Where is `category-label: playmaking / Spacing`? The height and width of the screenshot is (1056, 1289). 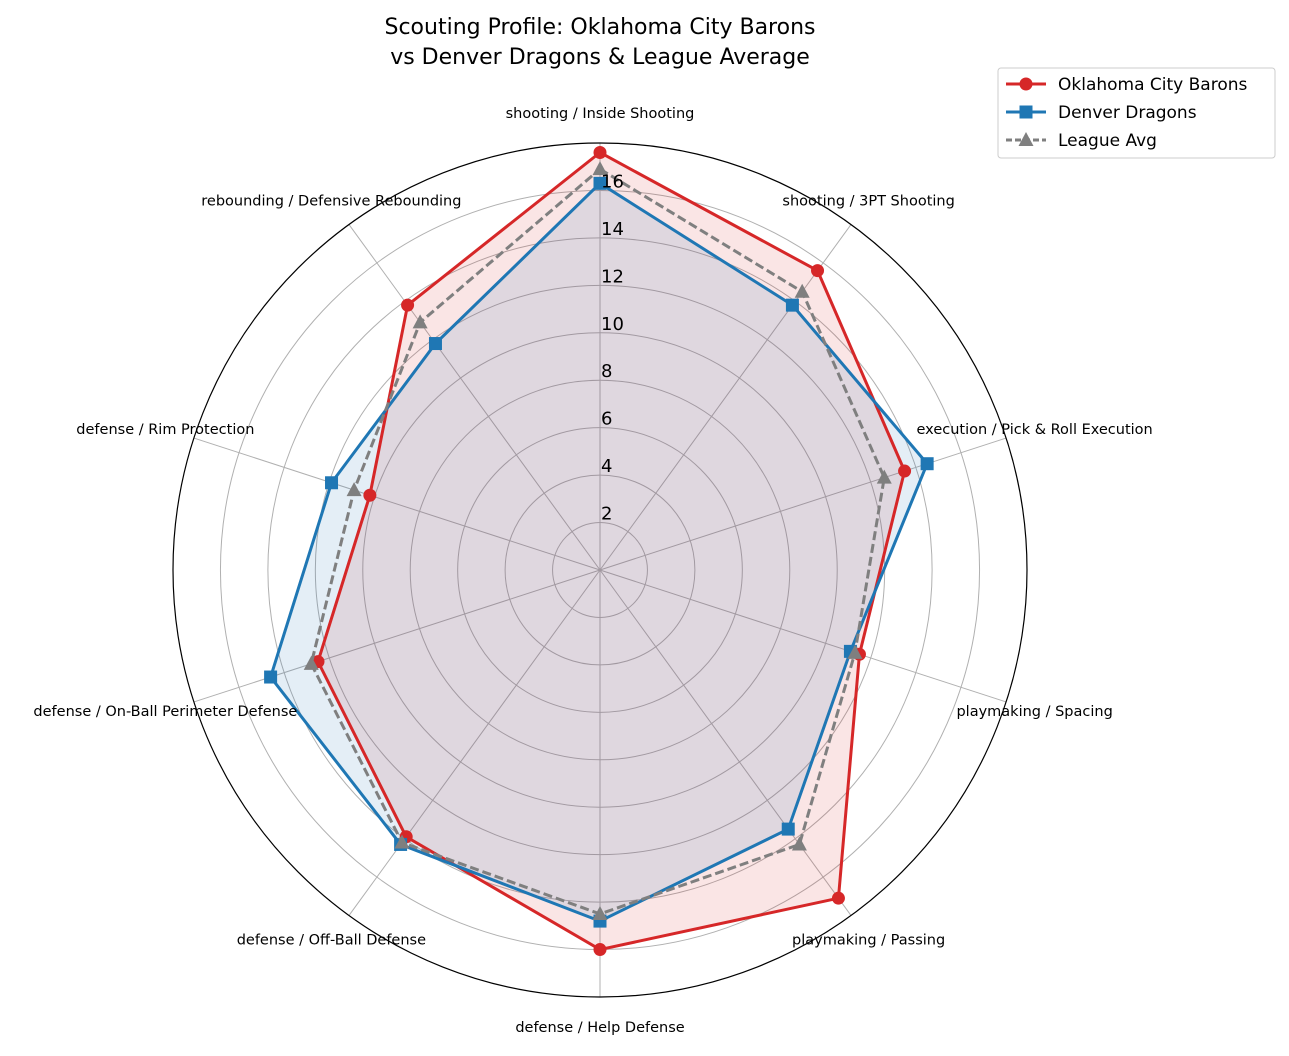
category-label: playmaking / Spacing is located at coordinates (1034, 712).